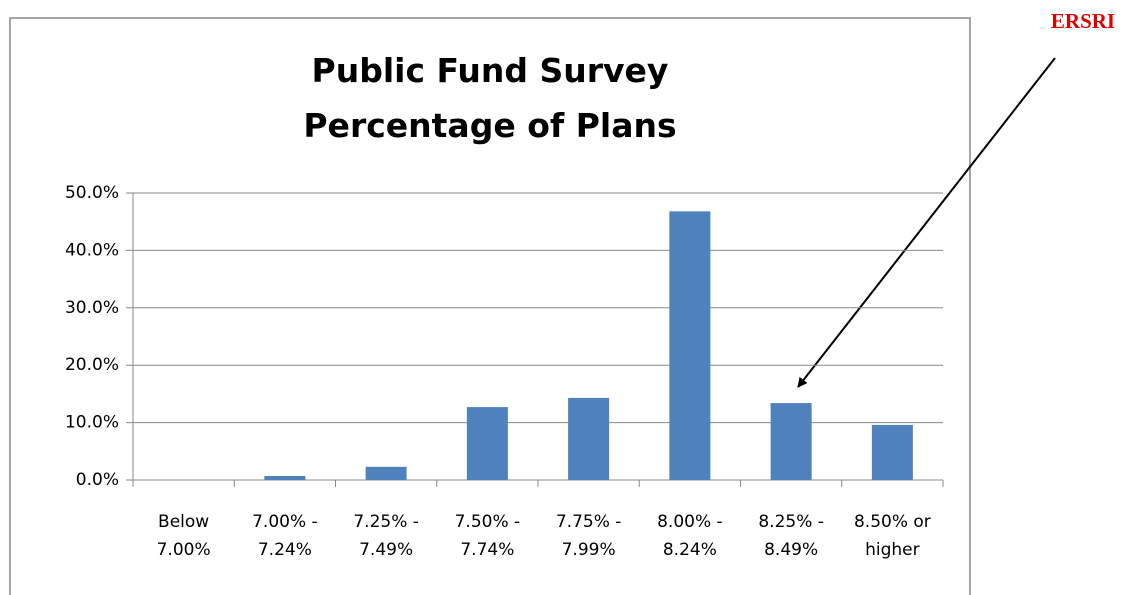  I want to click on chart-title: Percentage of Plans, so click(489, 125).